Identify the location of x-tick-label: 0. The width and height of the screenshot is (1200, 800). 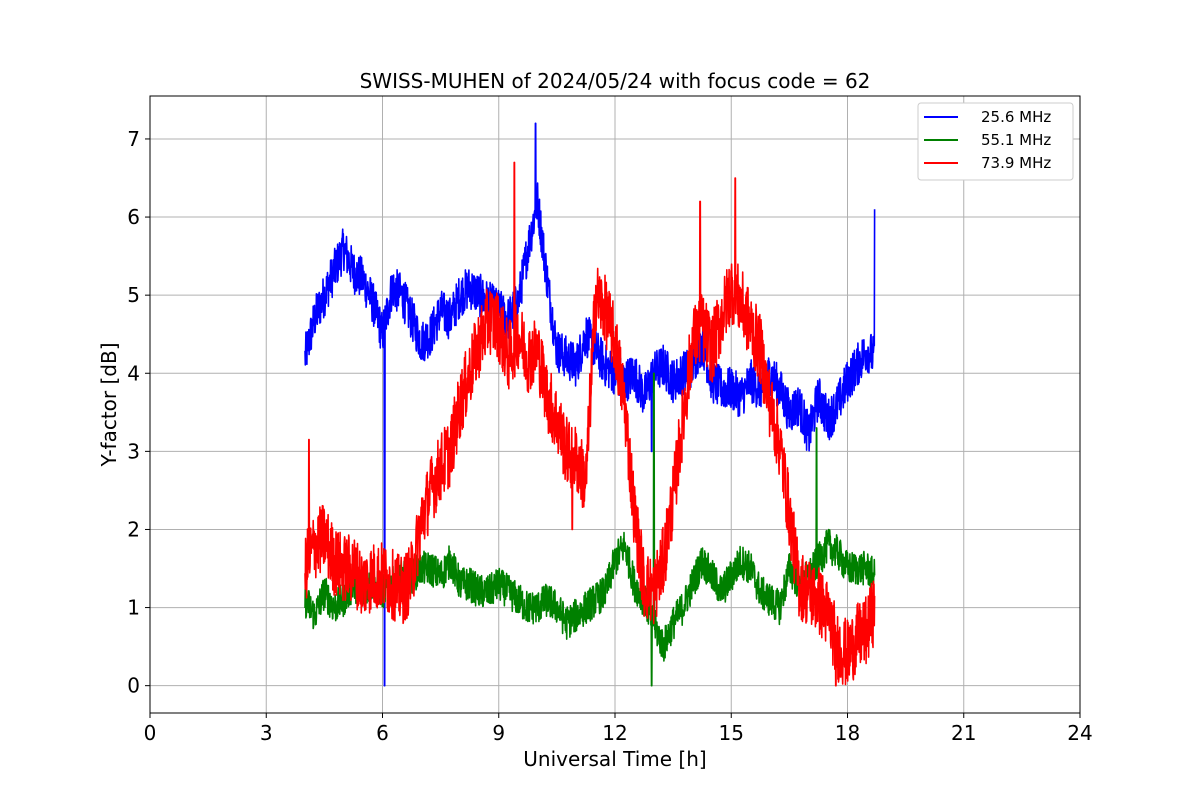
(150, 733).